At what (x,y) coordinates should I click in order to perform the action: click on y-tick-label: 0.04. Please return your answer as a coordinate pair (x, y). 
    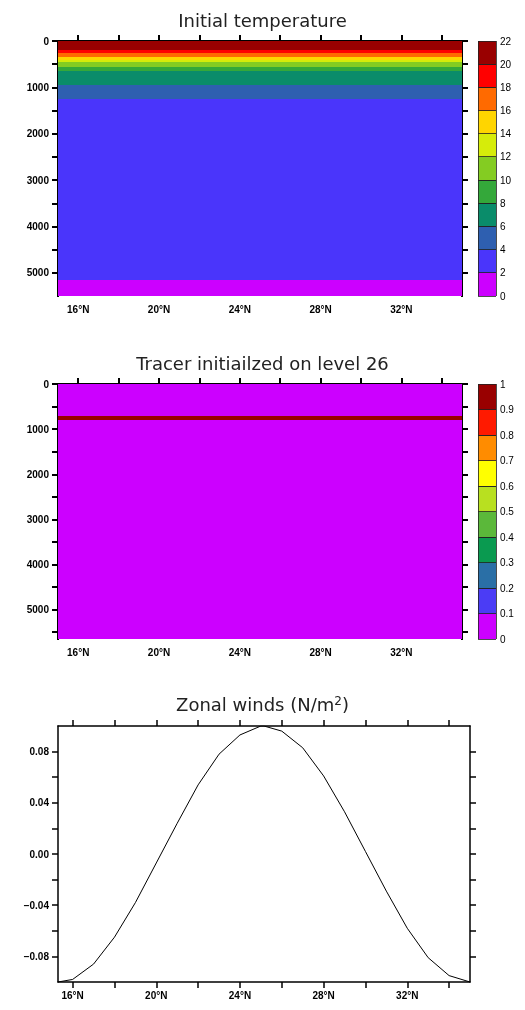
    Looking at the image, I should click on (39, 803).